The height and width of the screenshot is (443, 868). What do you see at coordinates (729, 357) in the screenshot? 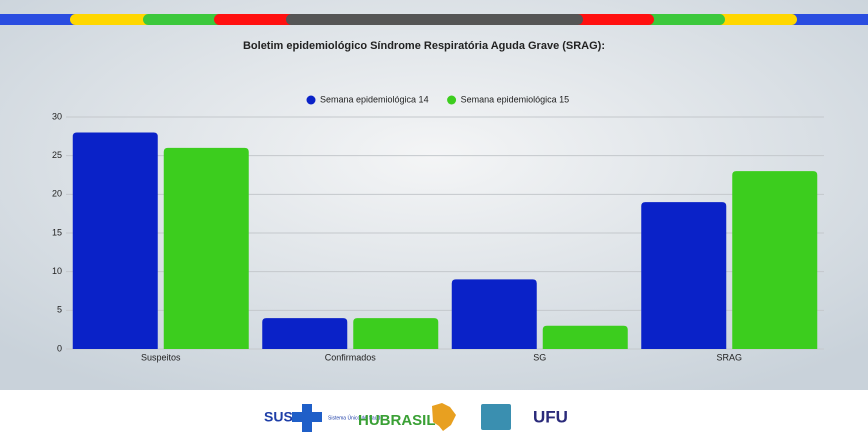
I see `x-tick-label: SRAG` at bounding box center [729, 357].